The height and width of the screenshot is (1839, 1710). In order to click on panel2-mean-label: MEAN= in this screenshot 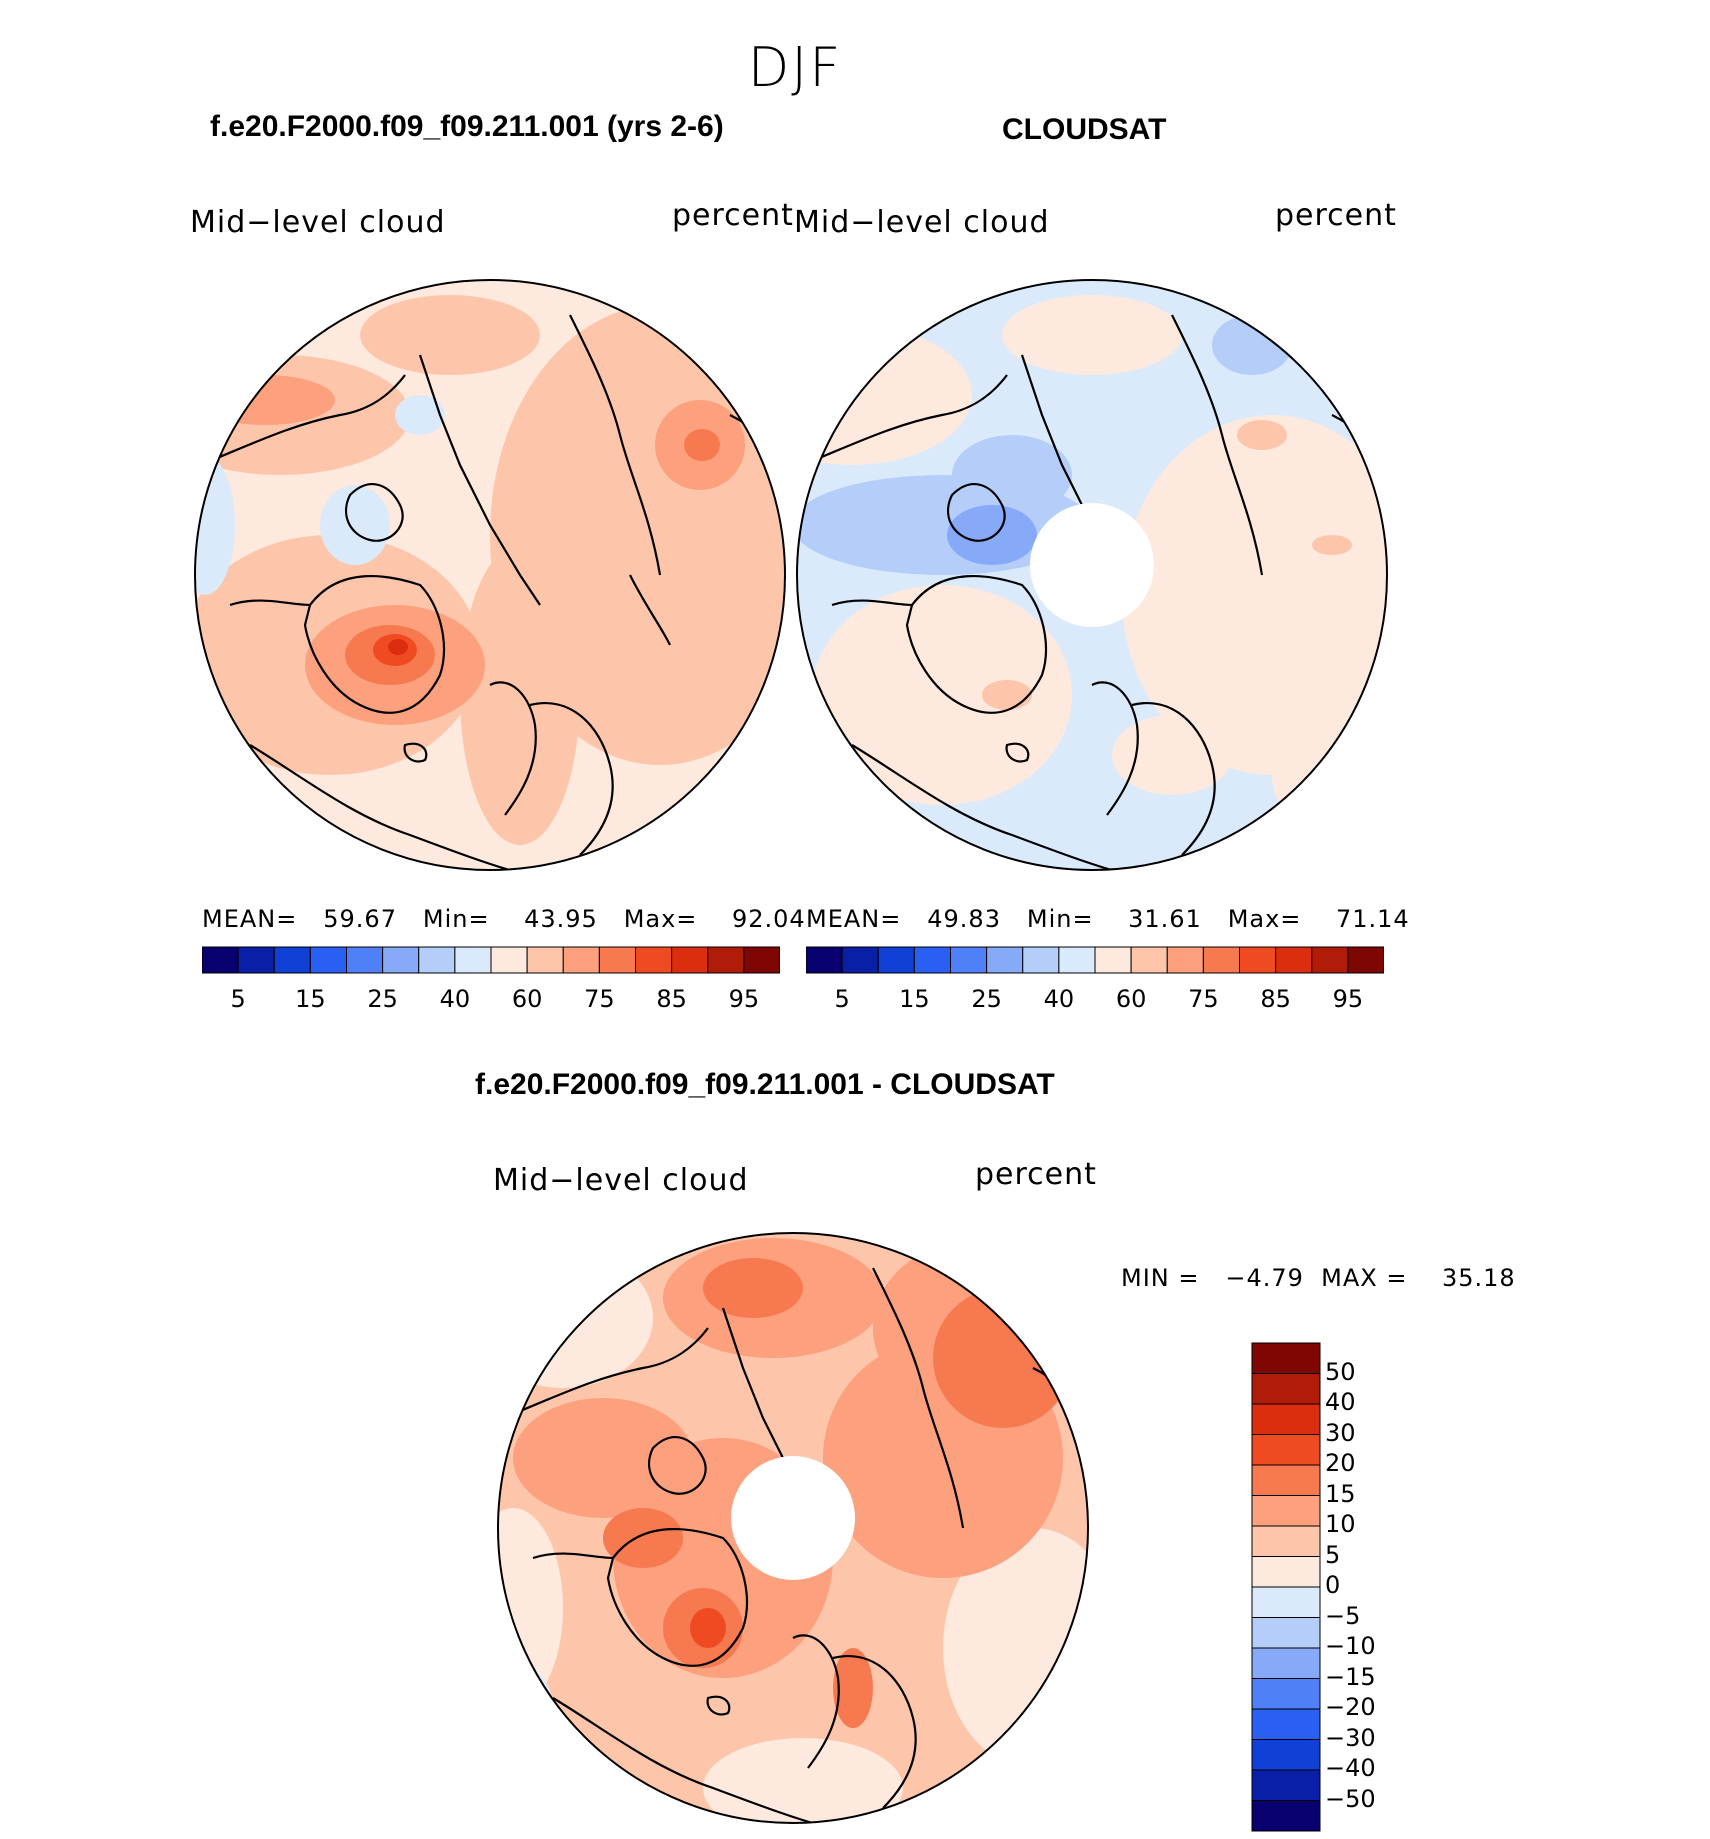, I will do `click(854, 919)`.